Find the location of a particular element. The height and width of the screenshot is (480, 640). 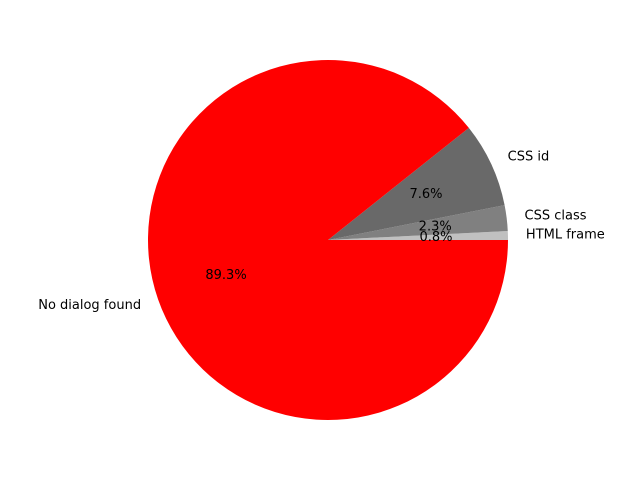

pct-label-css-class: 2.3% is located at coordinates (435, 226).